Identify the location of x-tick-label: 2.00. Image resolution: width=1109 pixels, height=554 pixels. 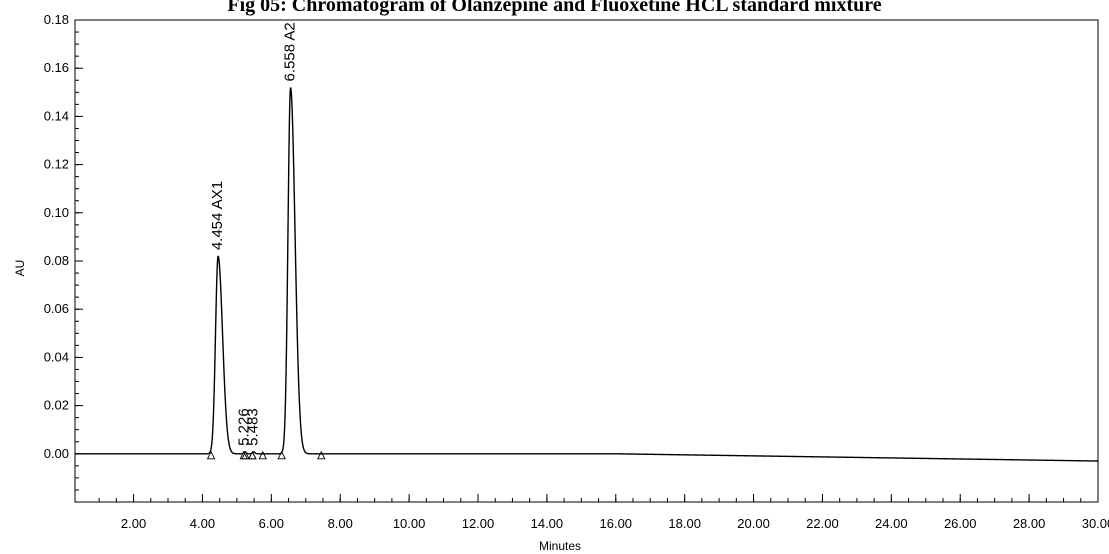
(133, 523).